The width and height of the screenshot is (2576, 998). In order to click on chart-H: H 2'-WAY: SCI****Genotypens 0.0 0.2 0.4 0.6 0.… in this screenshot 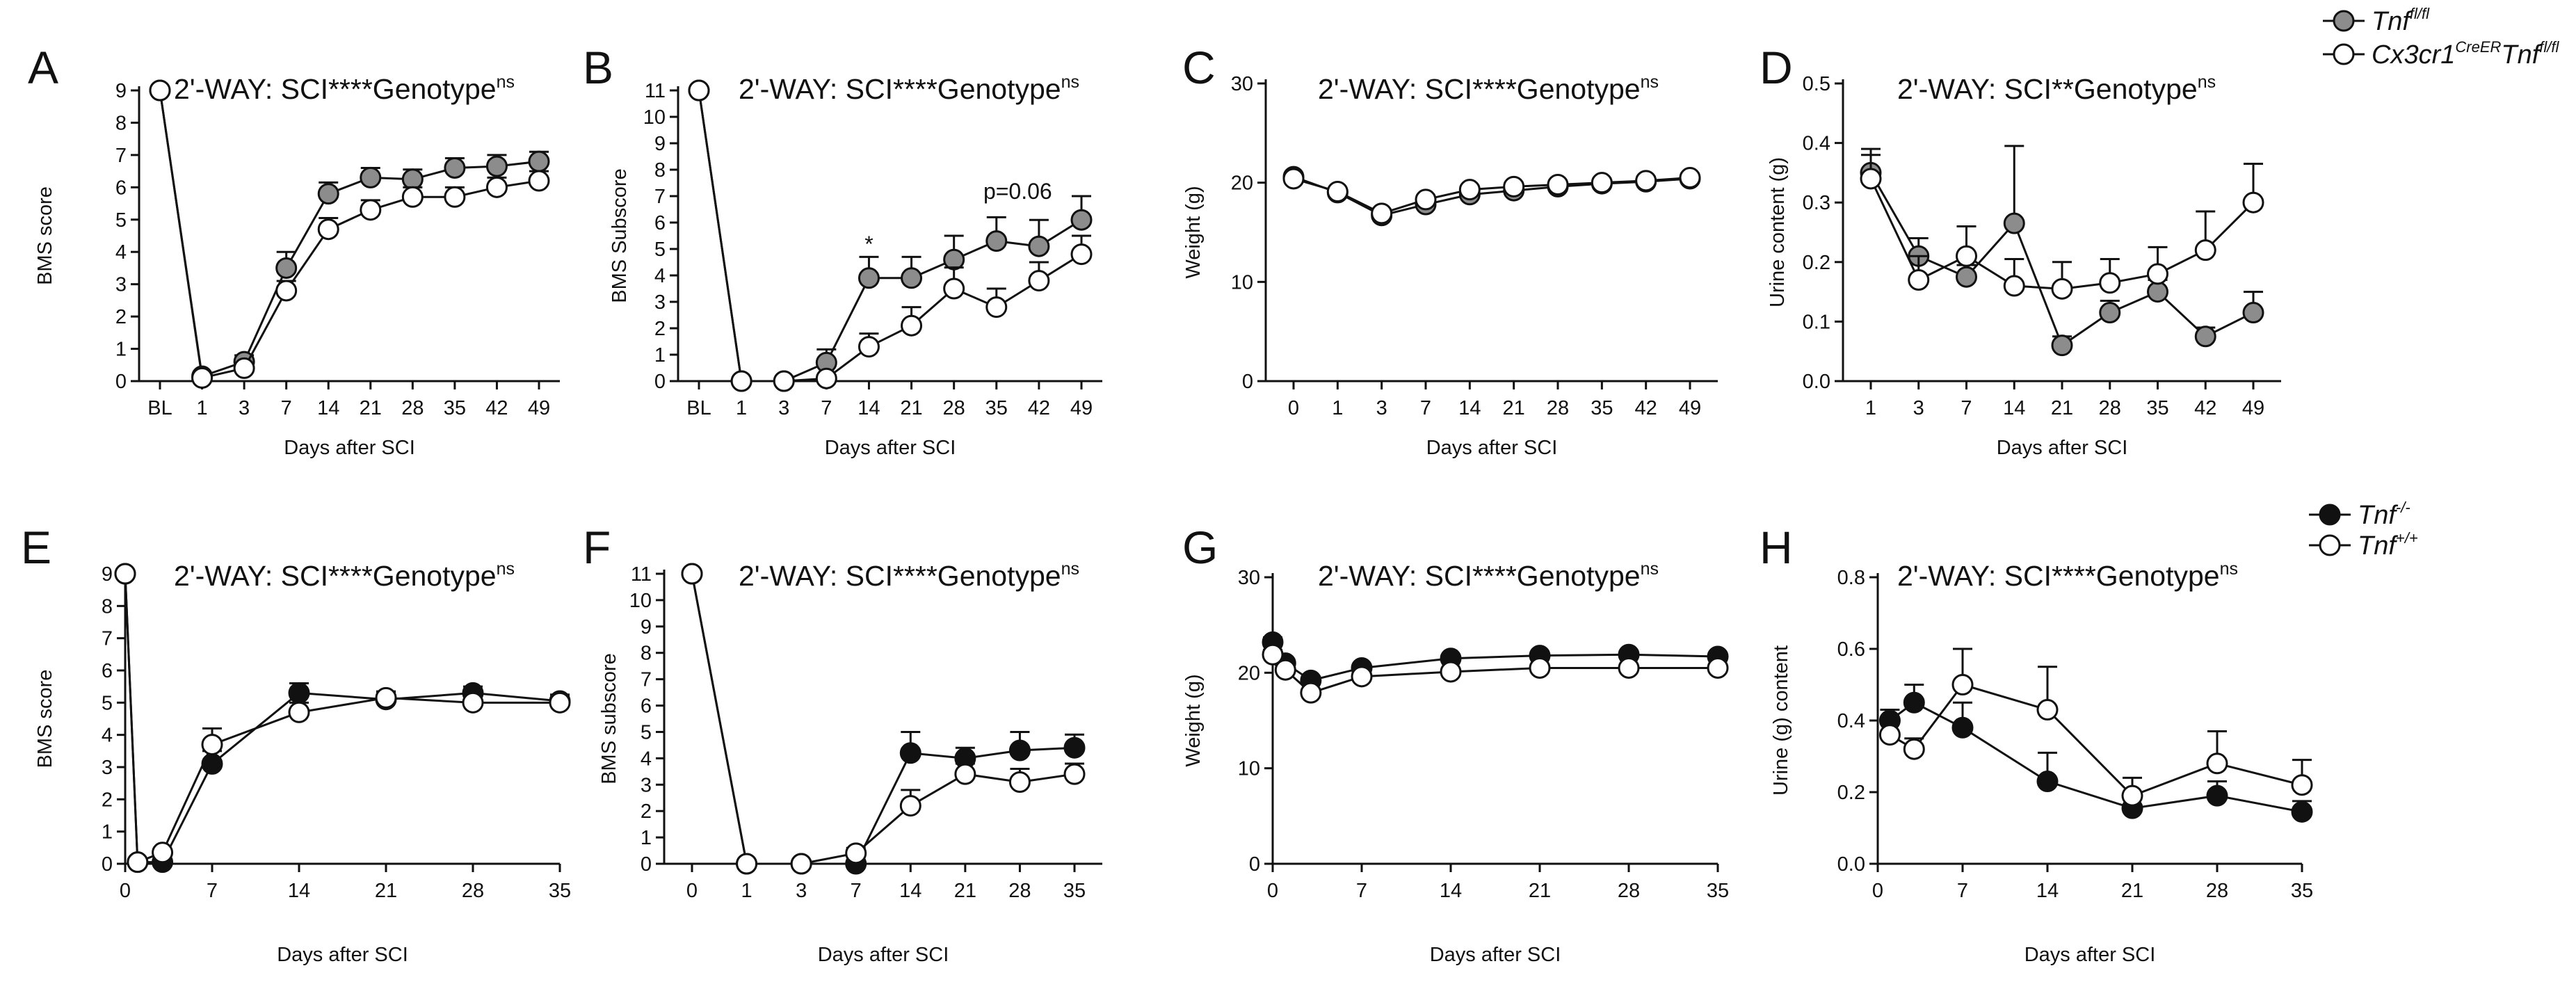, I will do `click(2037, 744)`.